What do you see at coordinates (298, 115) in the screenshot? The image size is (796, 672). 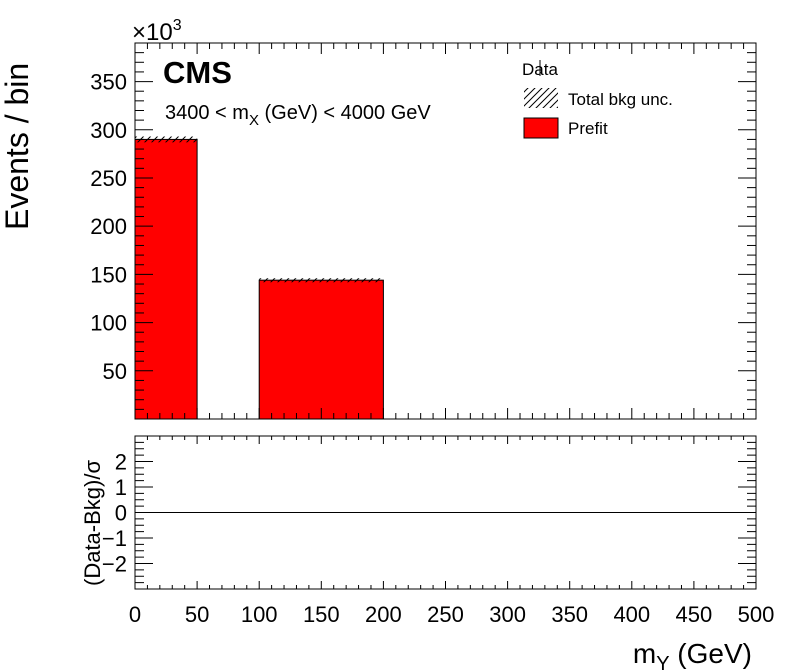 I see `mass-range-label: 3400 < mX (GeV) < 4000 GeV` at bounding box center [298, 115].